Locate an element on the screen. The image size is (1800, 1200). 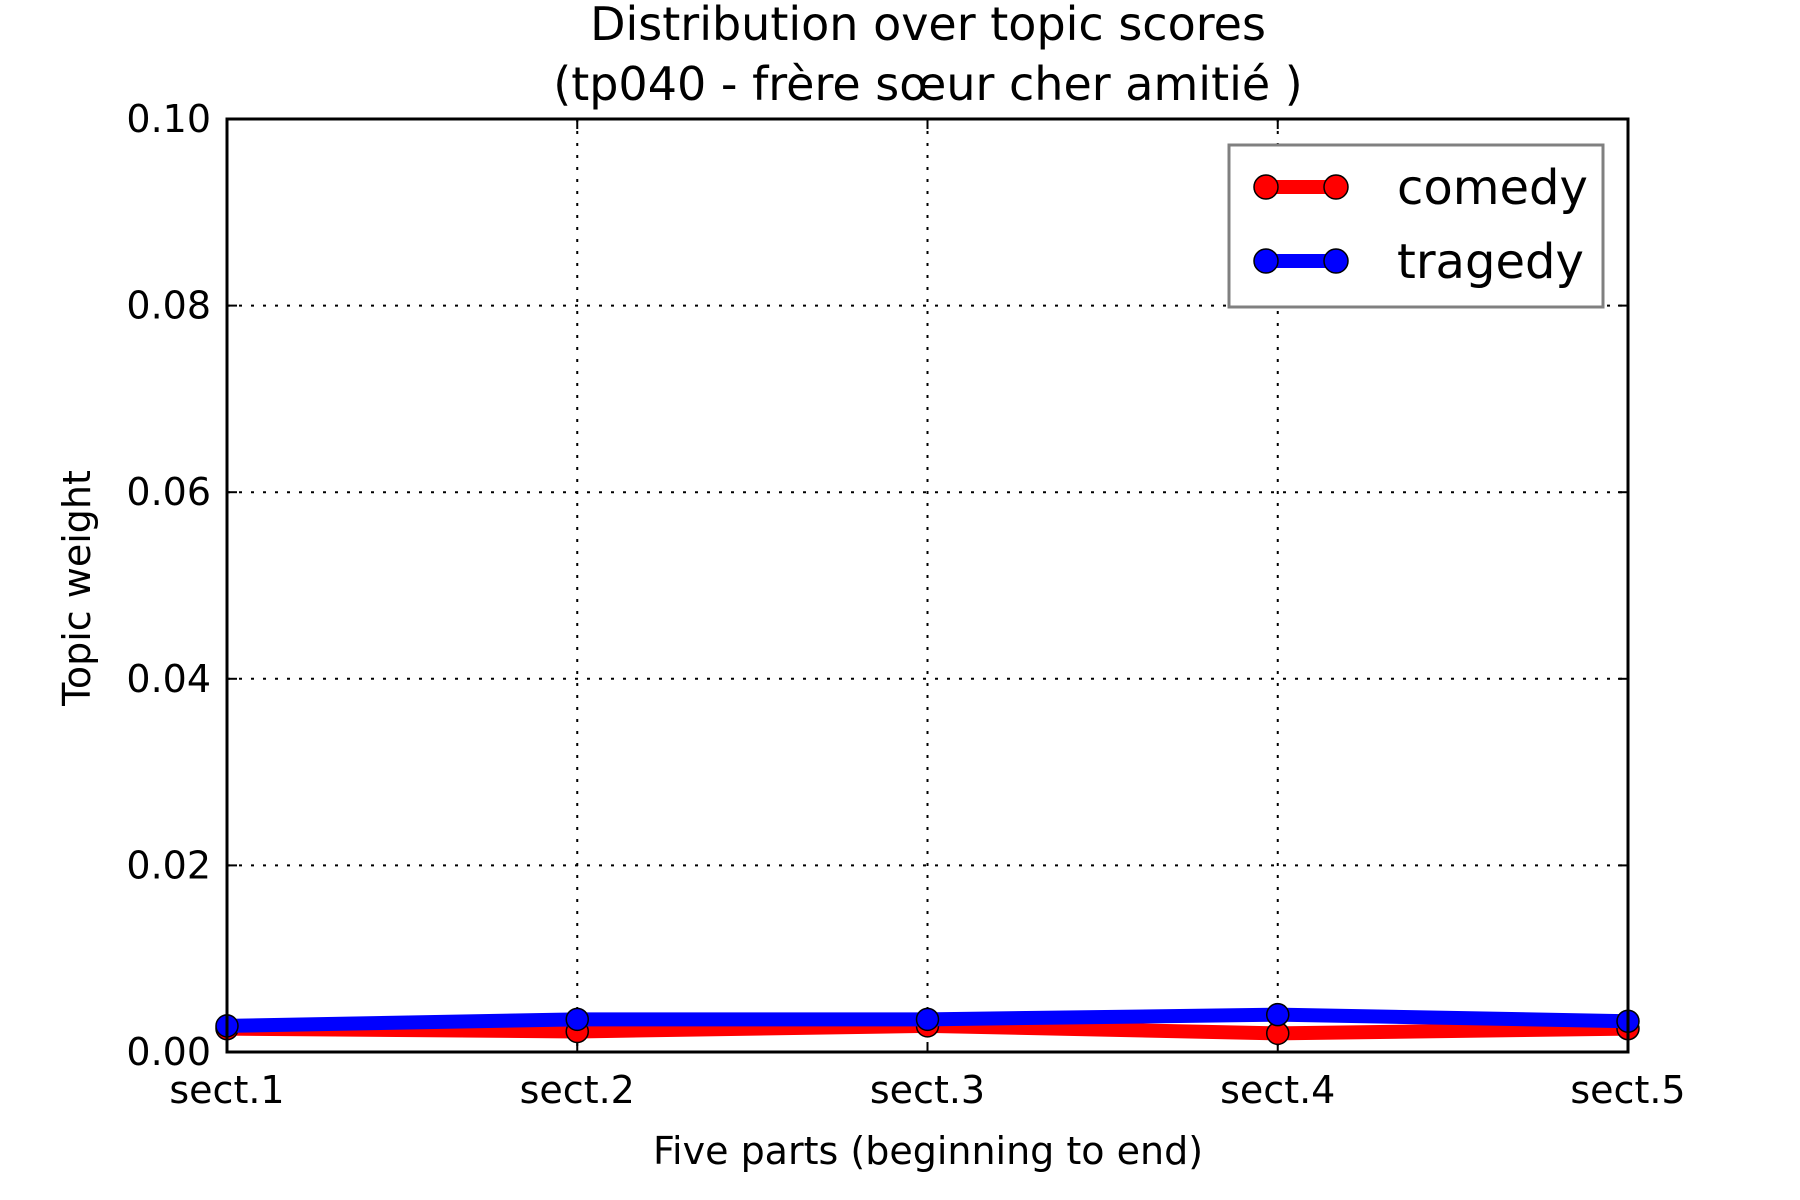
y-tick-label: 0.10 is located at coordinates (168, 119).